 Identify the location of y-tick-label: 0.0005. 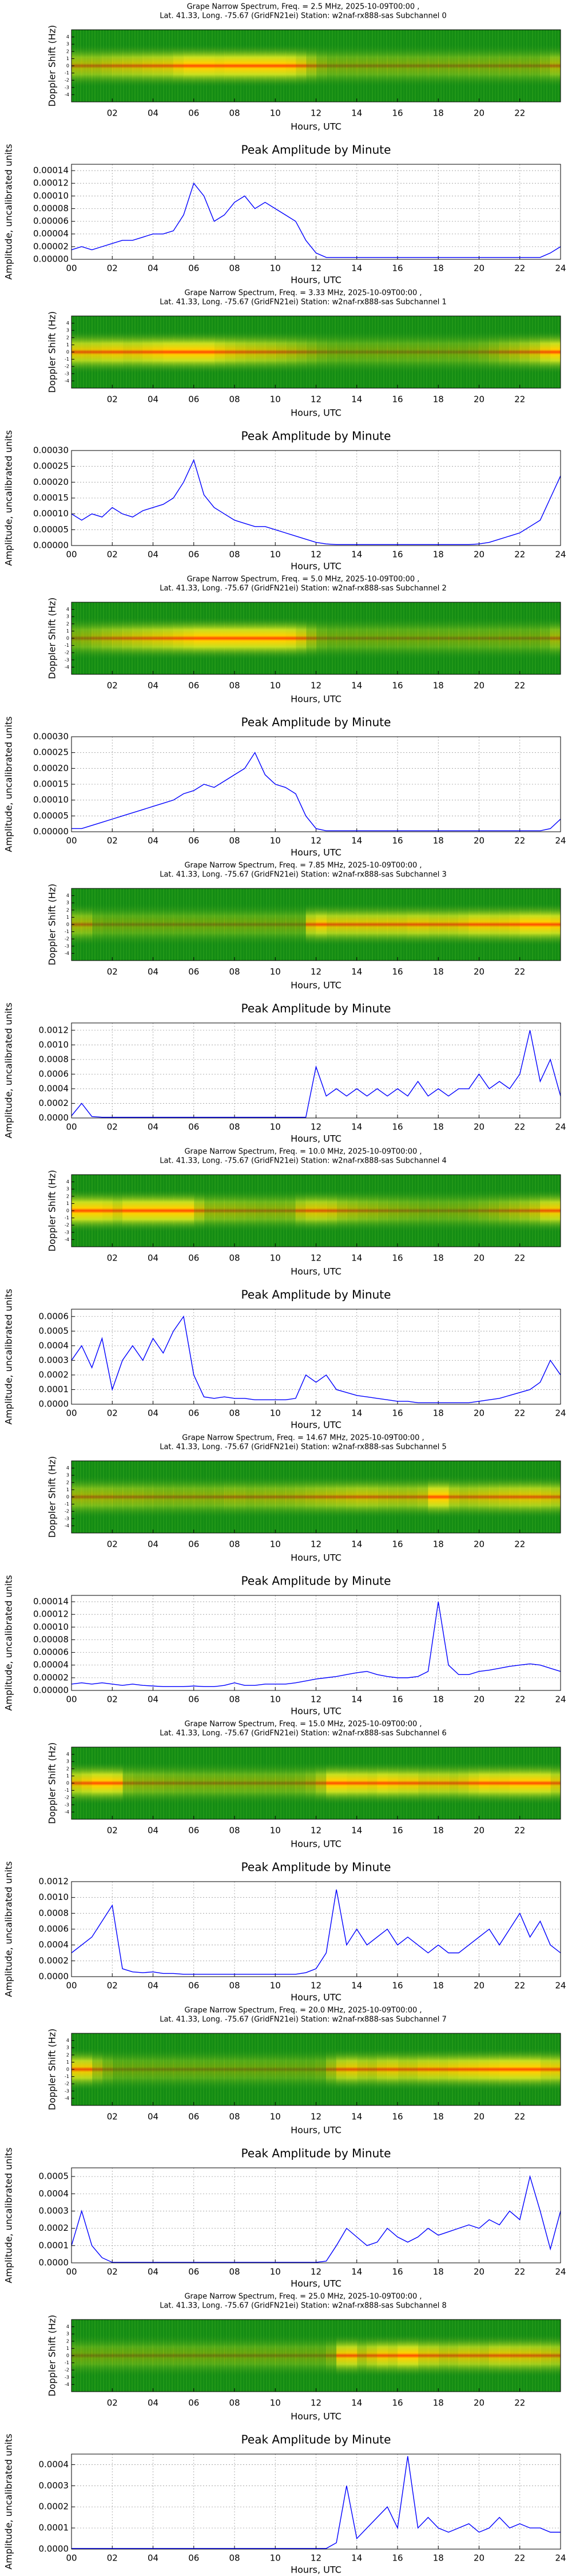
(54, 2176).